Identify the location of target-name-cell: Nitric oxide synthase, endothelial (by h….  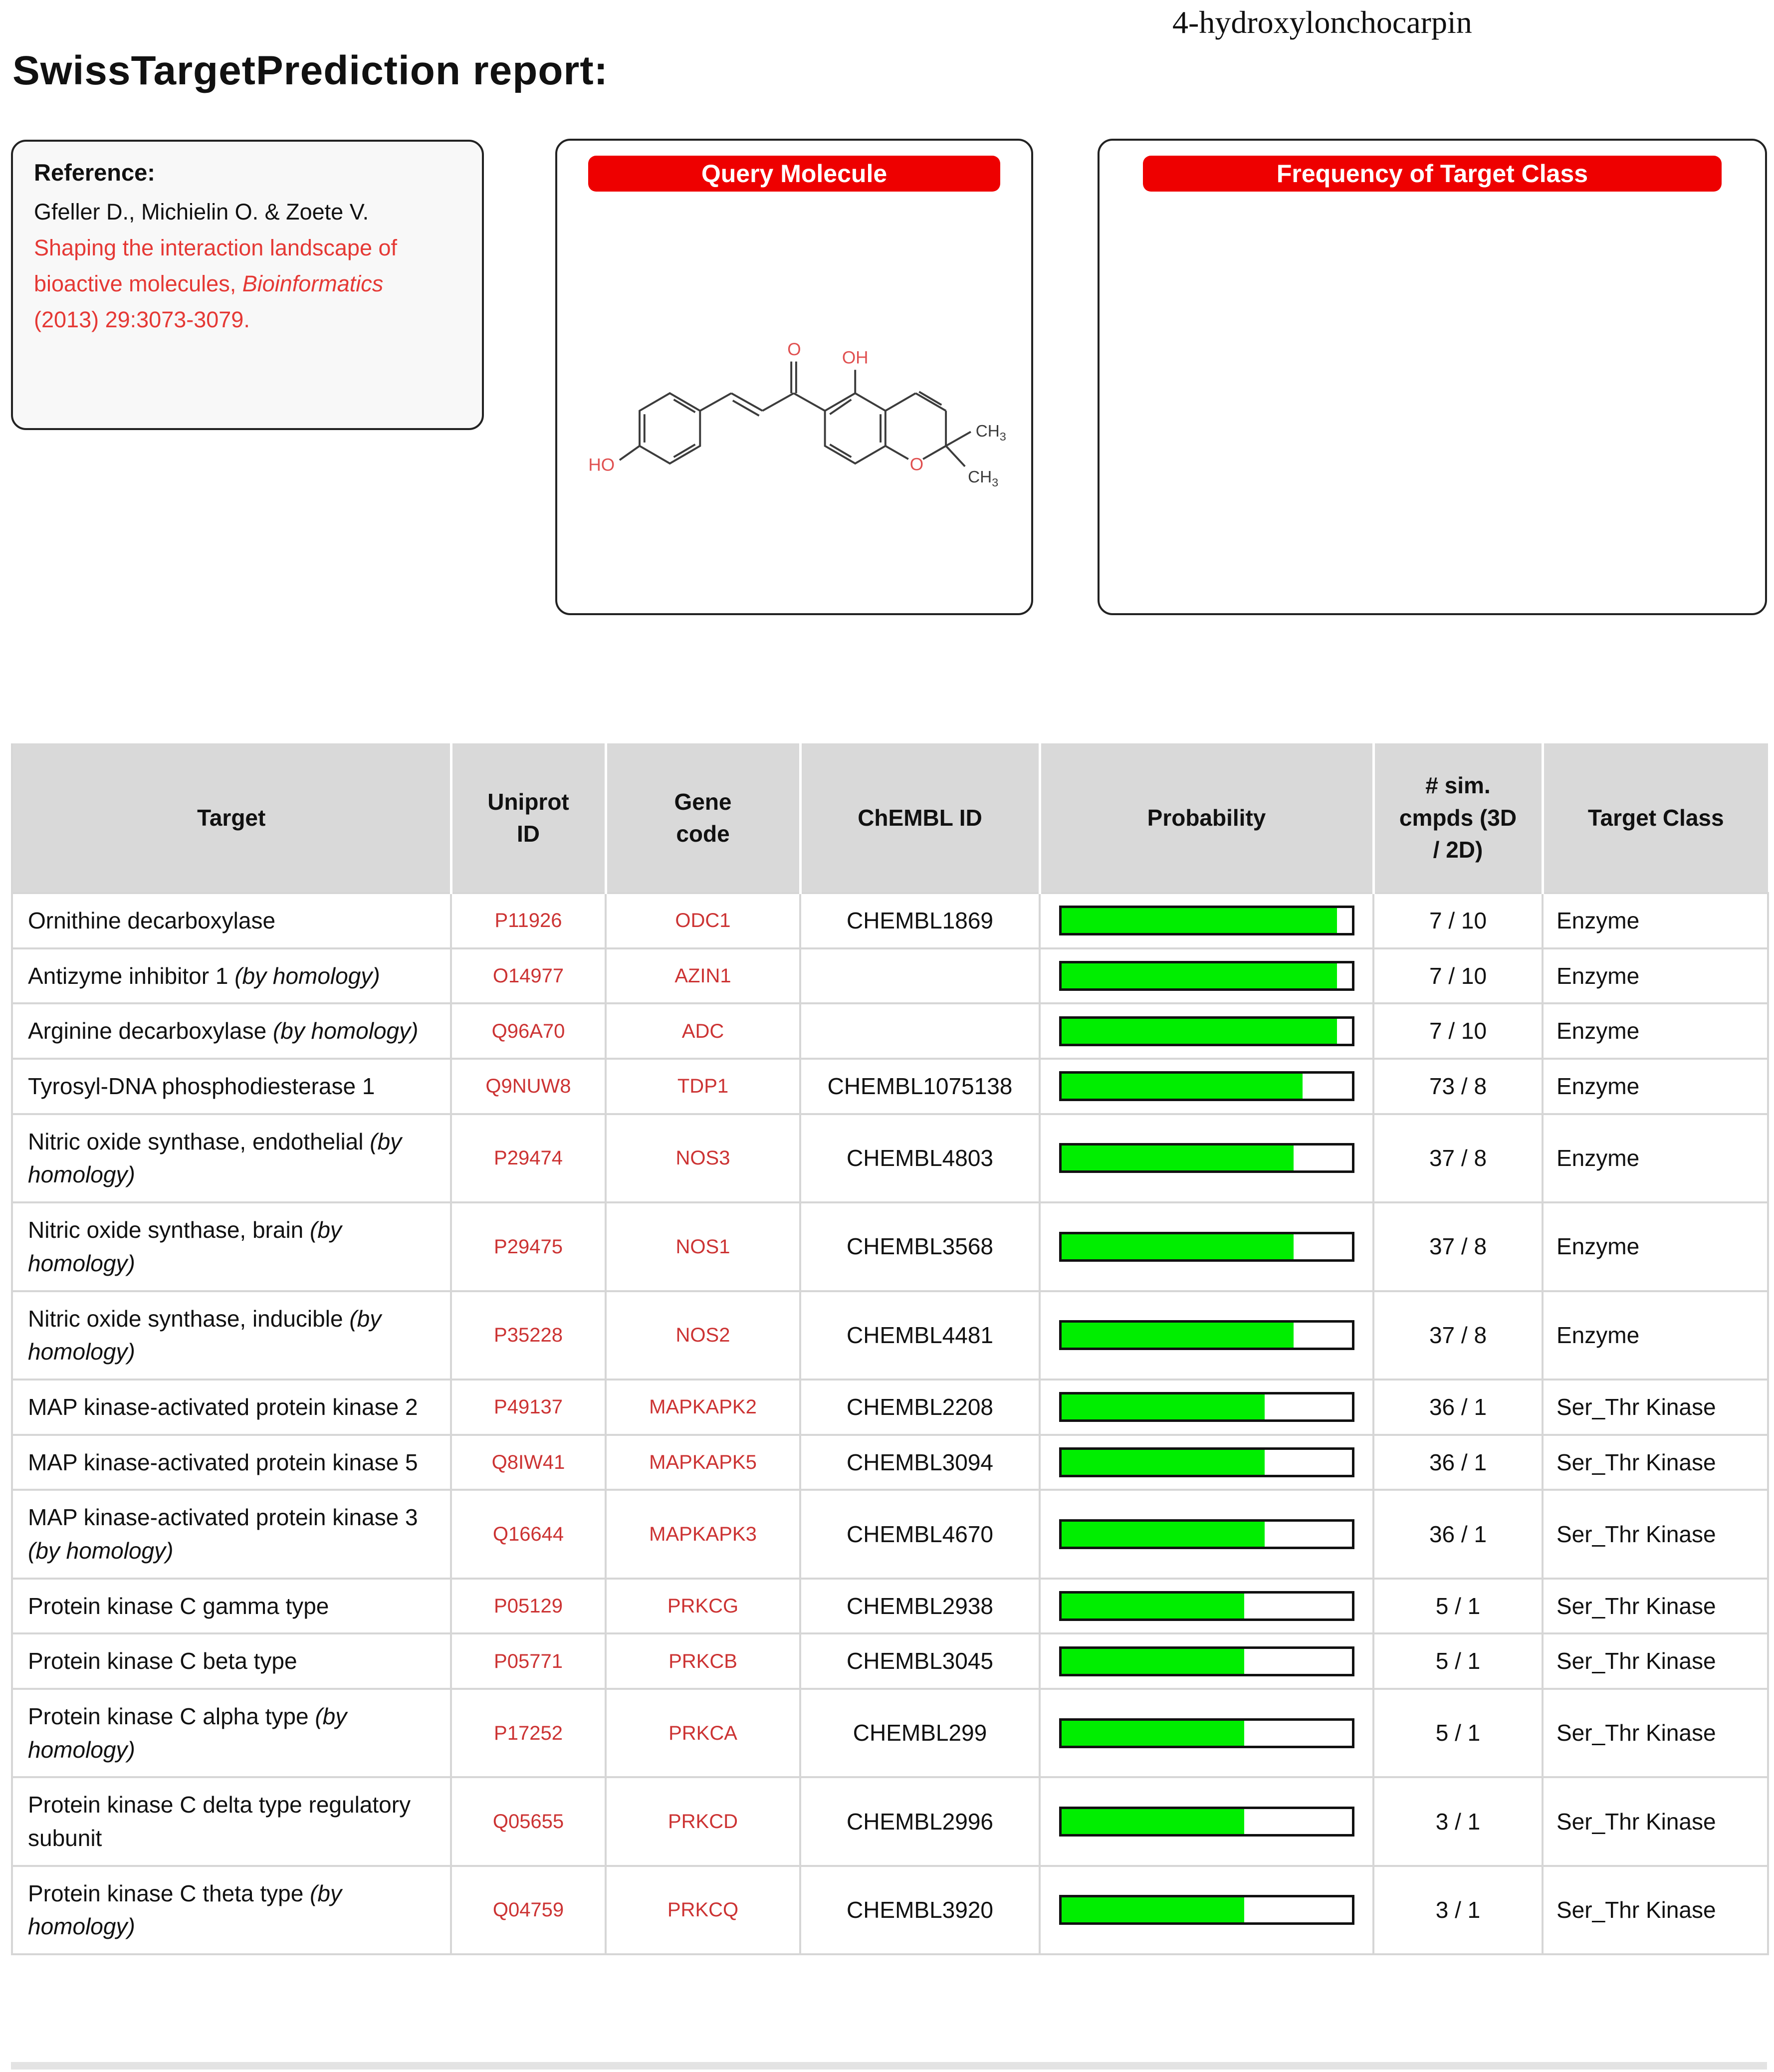
(231, 1158).